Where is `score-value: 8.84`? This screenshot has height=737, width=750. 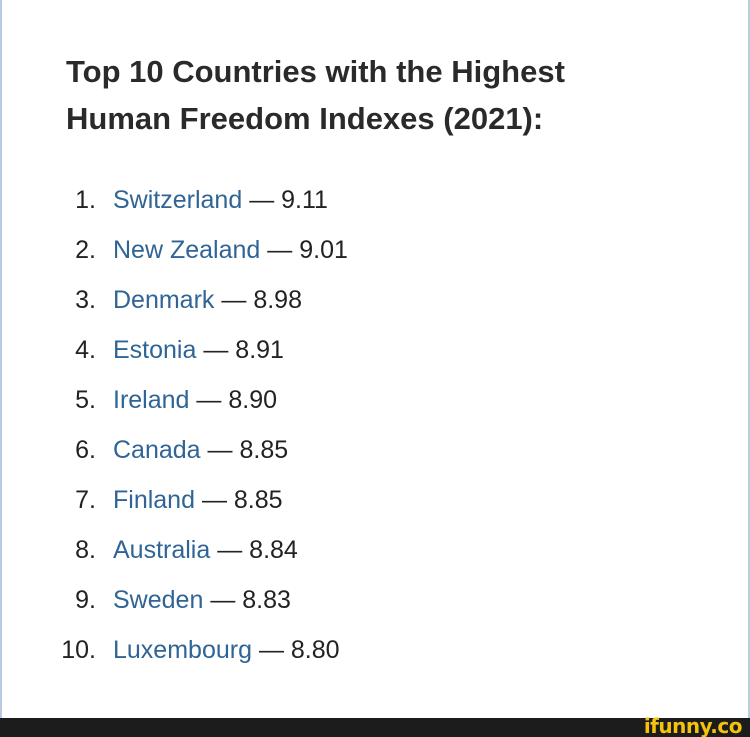
score-value: 8.84 is located at coordinates (273, 550).